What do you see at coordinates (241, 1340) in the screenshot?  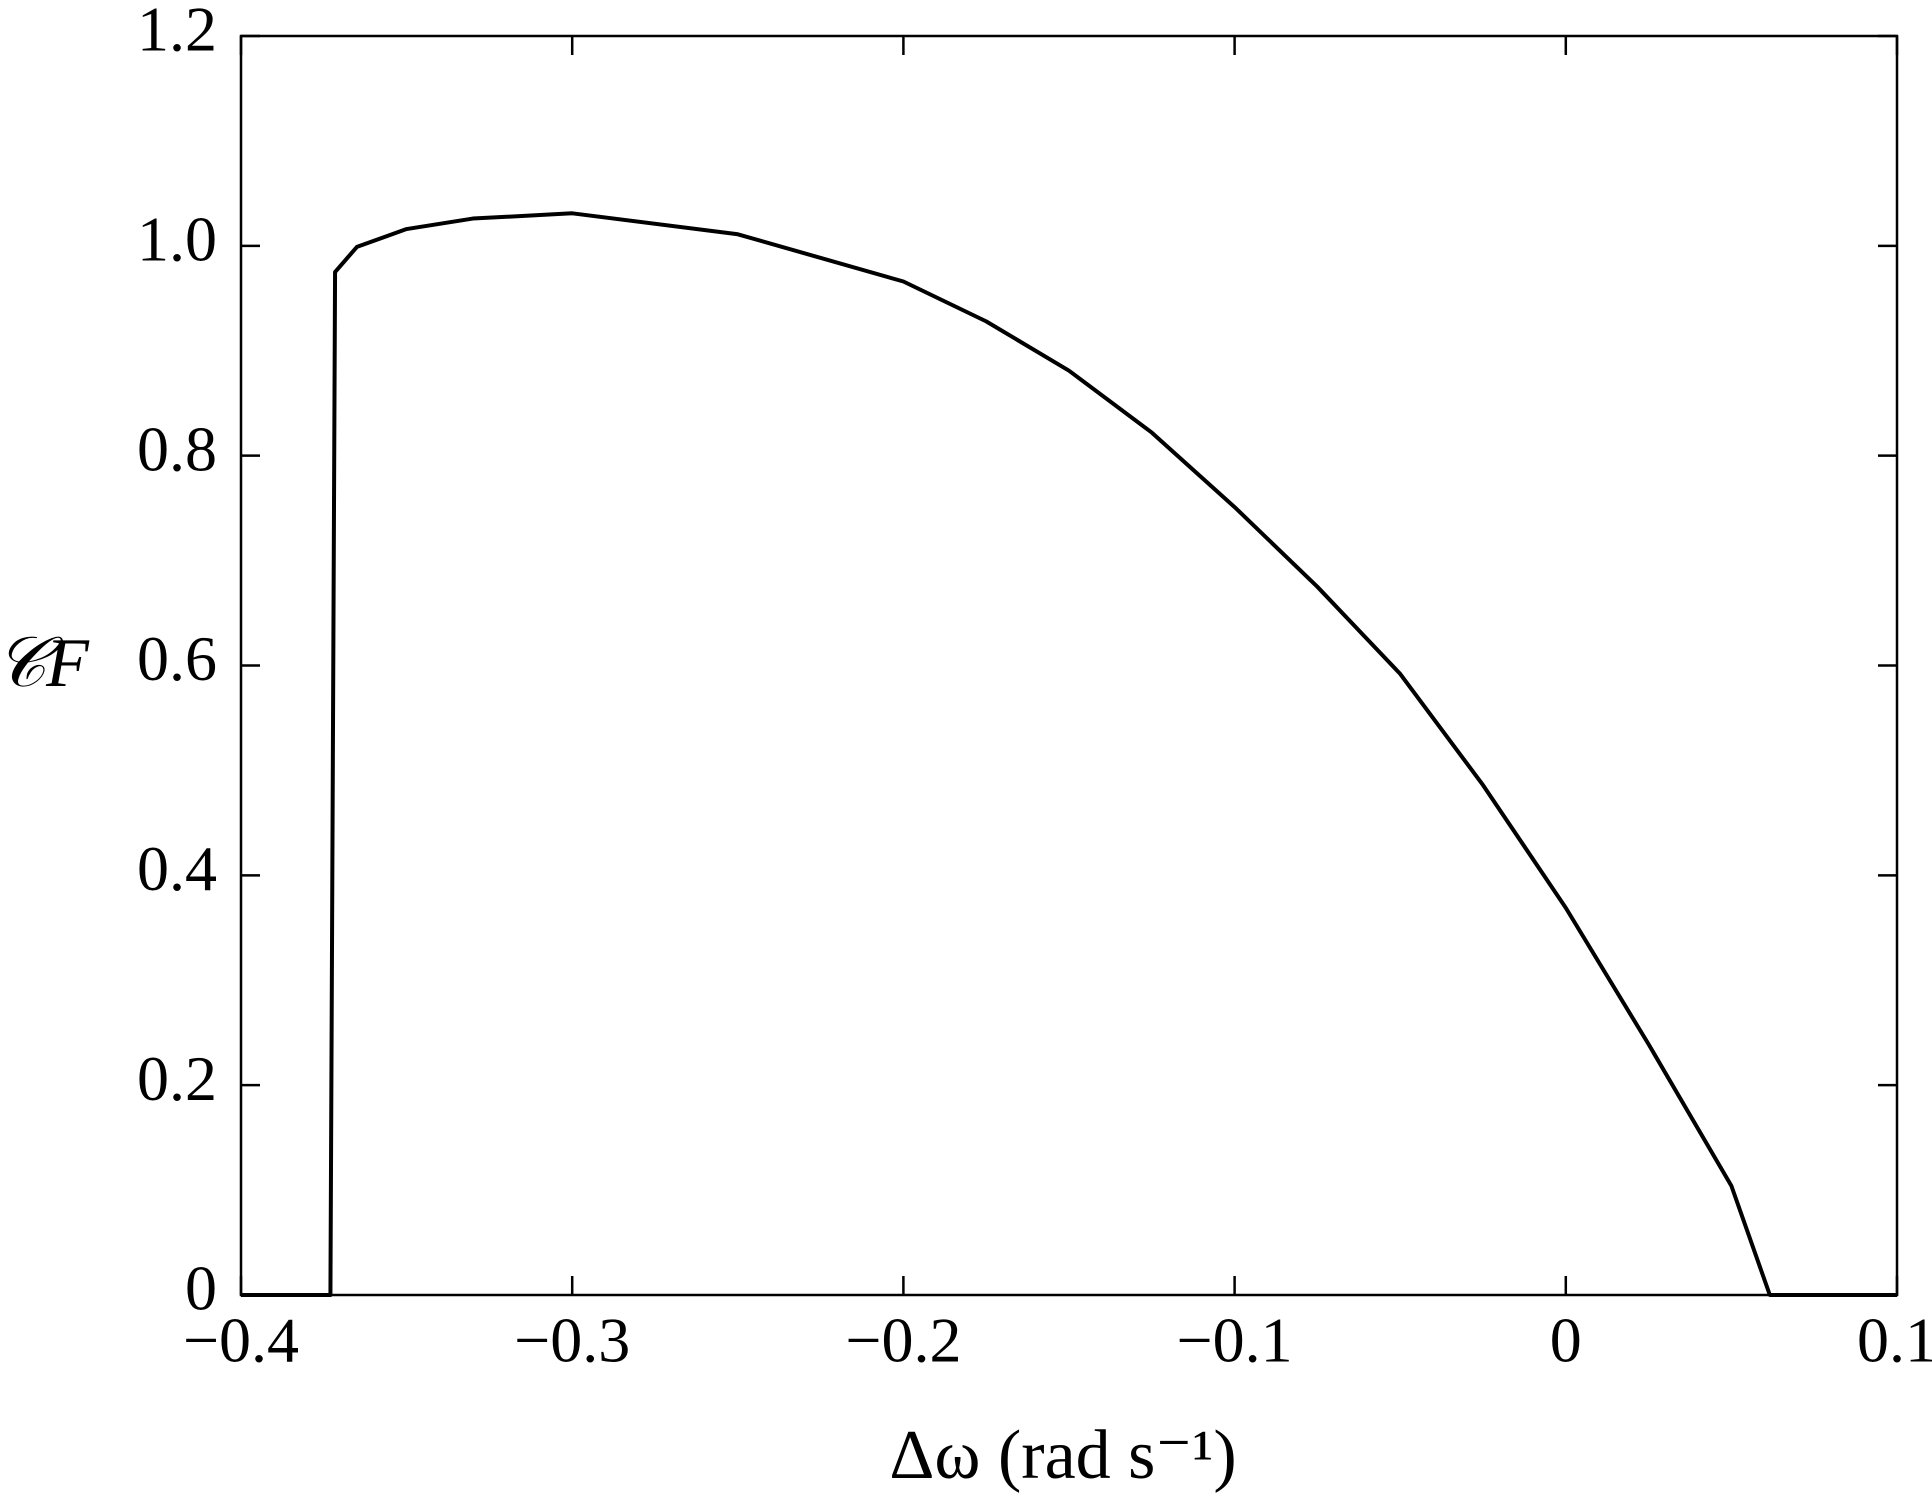 I see `x-tick-label: −0.4` at bounding box center [241, 1340].